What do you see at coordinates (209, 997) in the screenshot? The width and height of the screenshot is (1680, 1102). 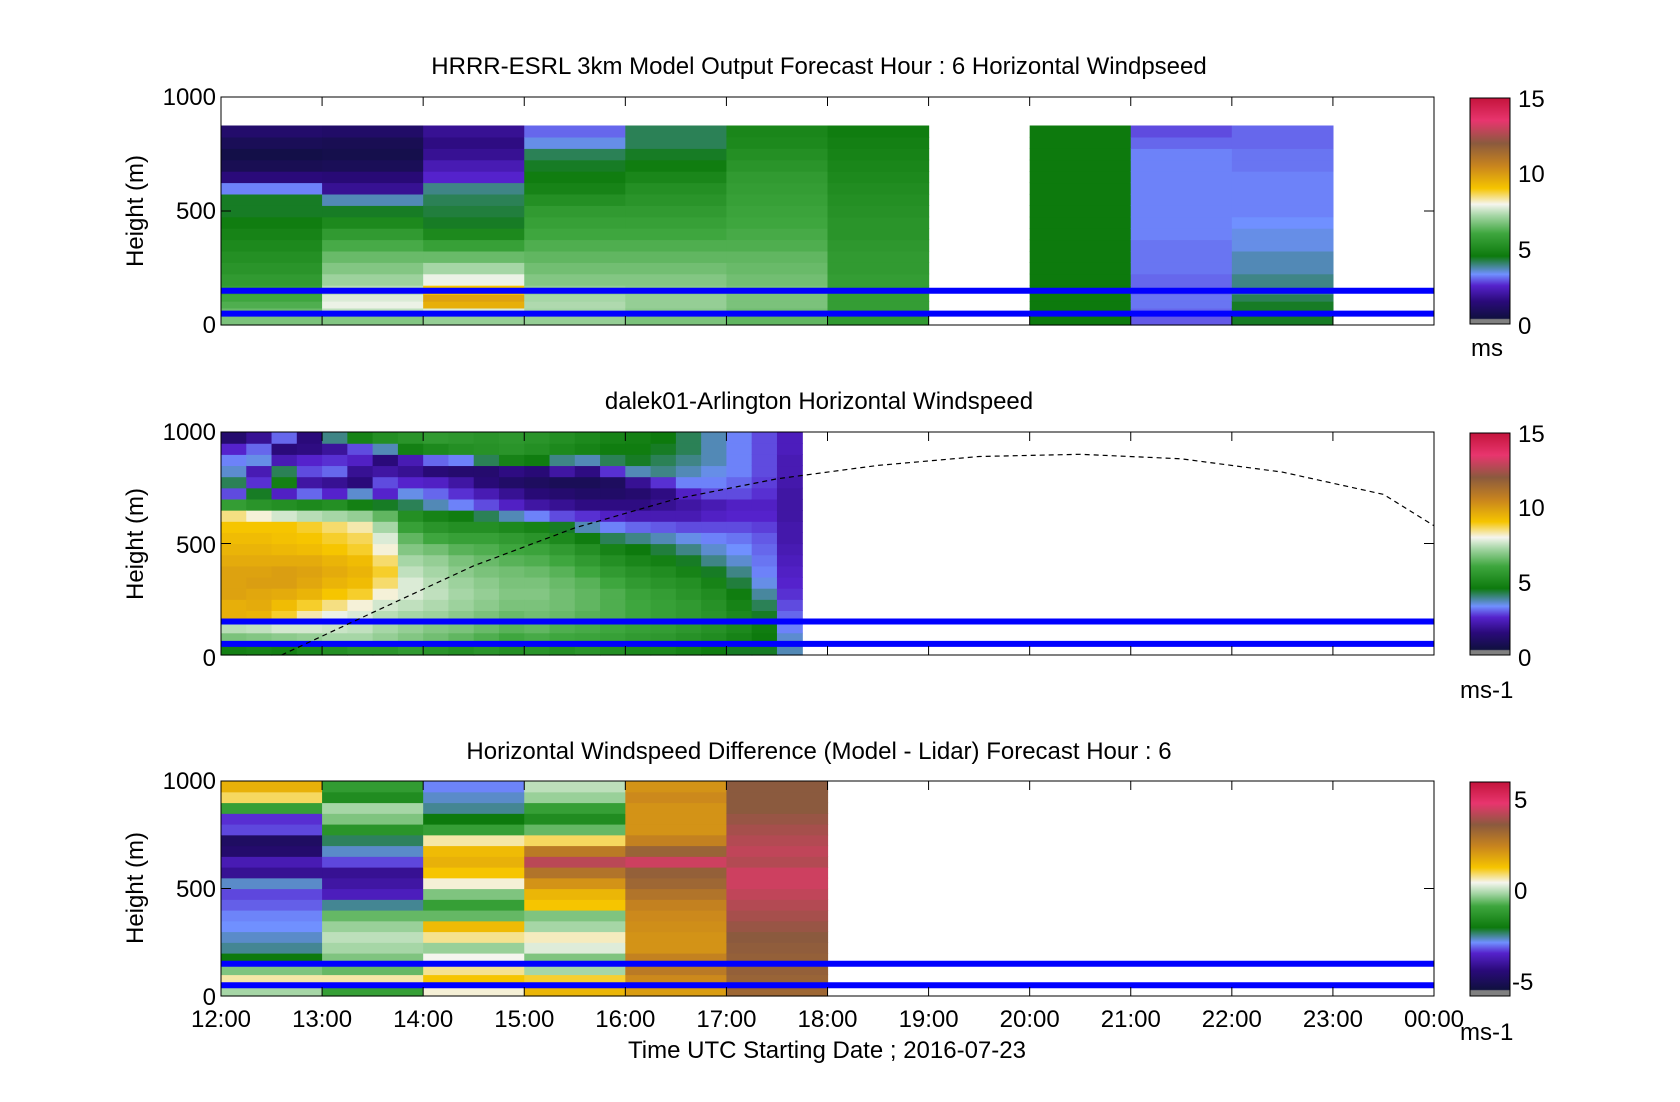 I see `panel3-ytick-0: 0` at bounding box center [209, 997].